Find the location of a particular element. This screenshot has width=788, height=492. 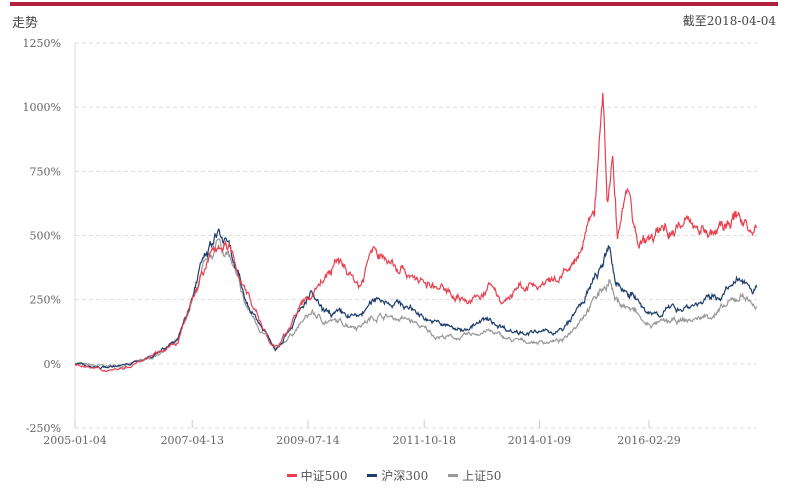

x-tick-label: 2009-07-14 is located at coordinates (307, 440).